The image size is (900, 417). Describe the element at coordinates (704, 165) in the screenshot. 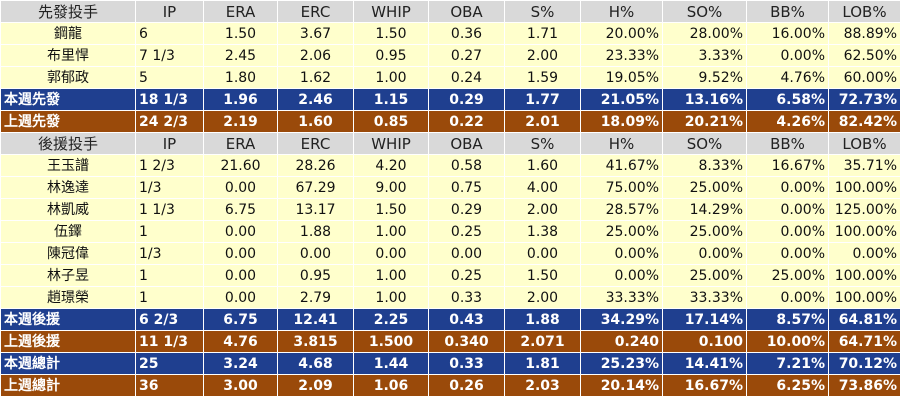

I see `stat-cell: 8.33%` at that location.